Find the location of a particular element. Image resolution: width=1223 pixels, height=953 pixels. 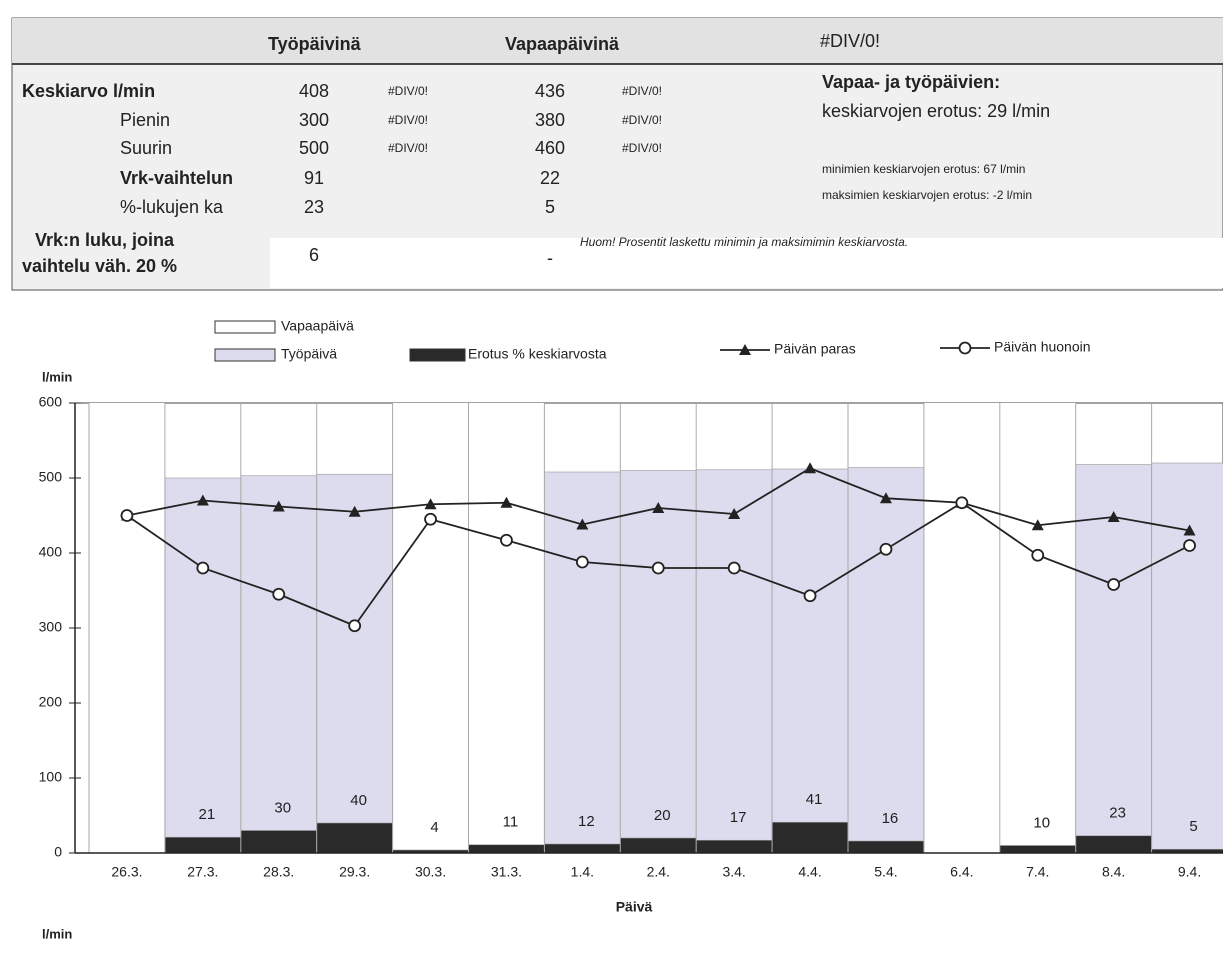

y-tick-label: 0 is located at coordinates (58, 852).